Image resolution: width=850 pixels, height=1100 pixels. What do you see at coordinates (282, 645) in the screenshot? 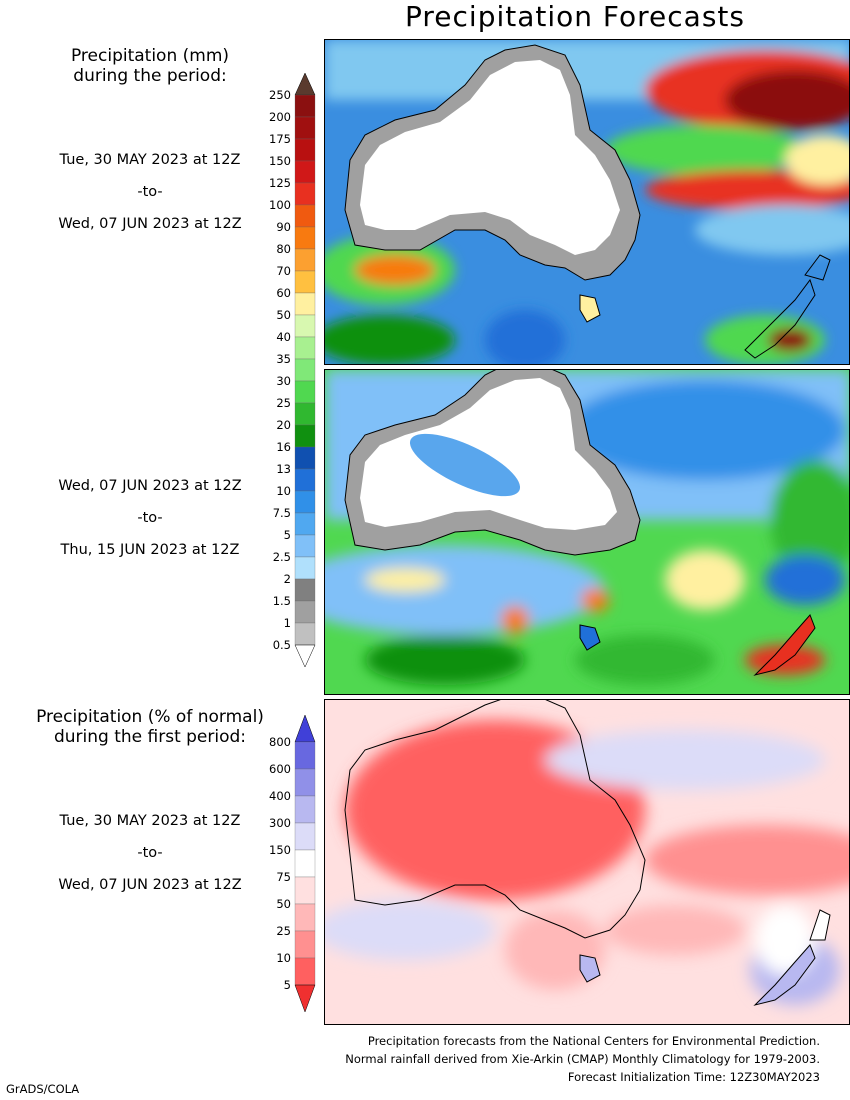
I see `amount-scale-tick-label: 0.5` at bounding box center [282, 645].